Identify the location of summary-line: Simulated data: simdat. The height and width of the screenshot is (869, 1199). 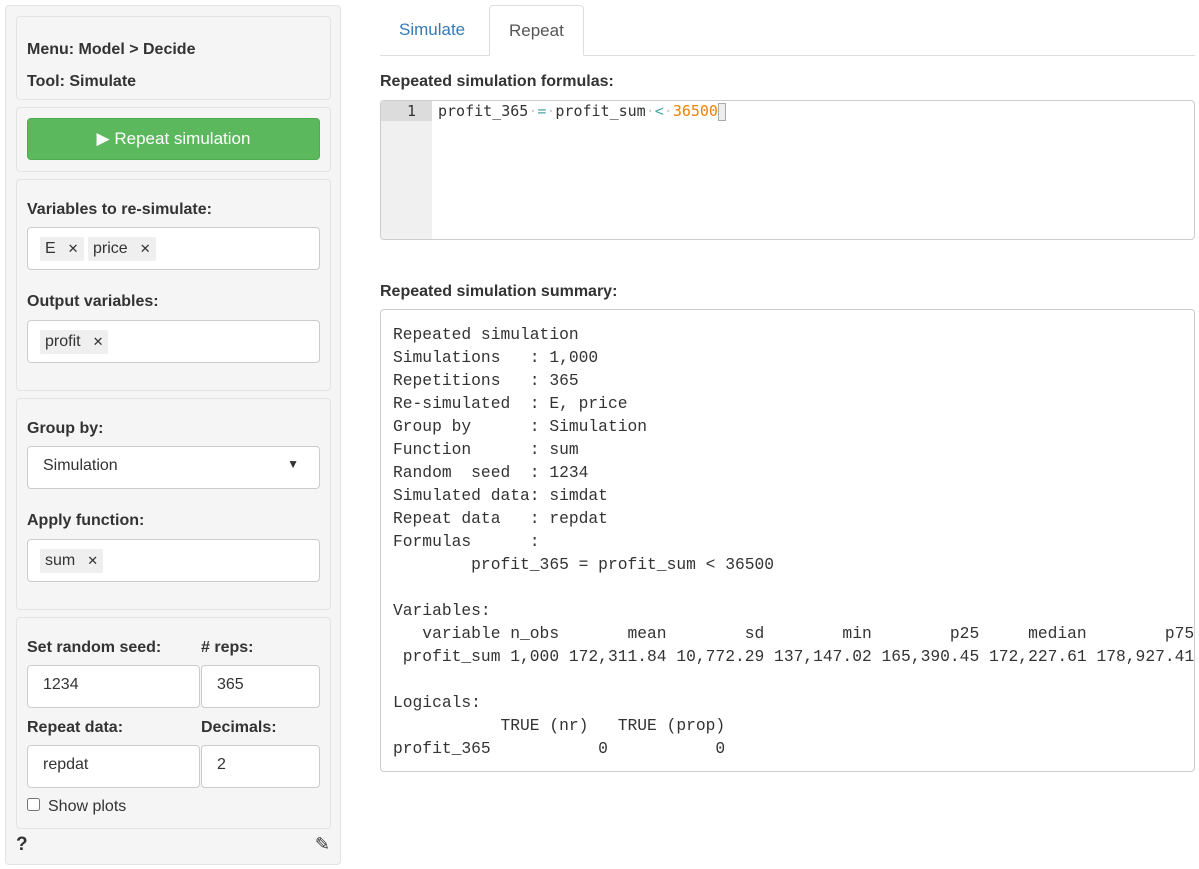
(500, 495).